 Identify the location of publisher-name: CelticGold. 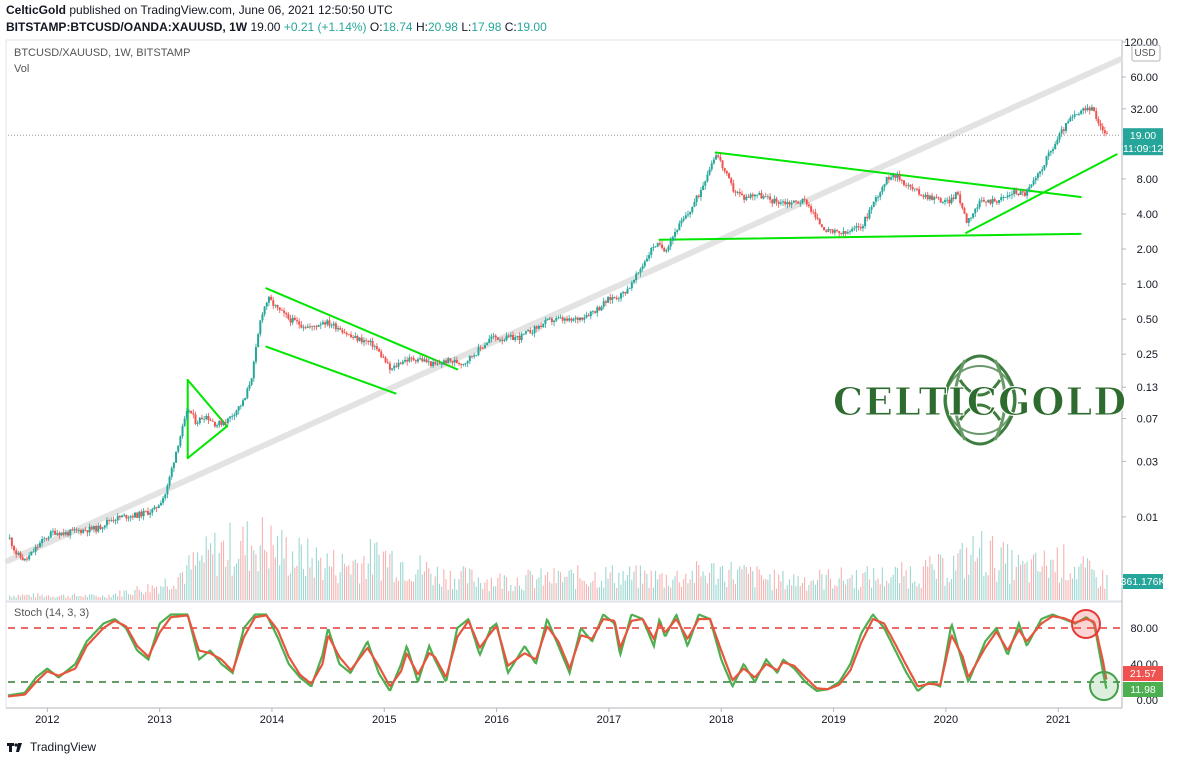
(36, 10).